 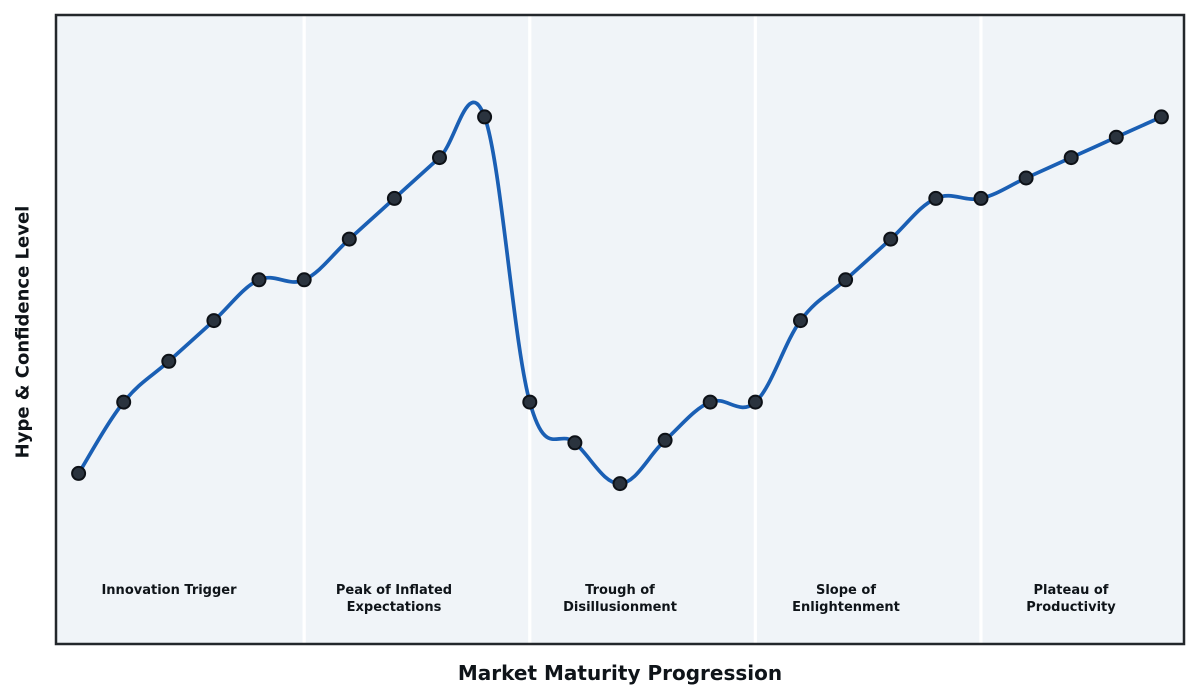 What do you see at coordinates (1071, 599) in the screenshot?
I see `phase-label: Plateau of Productivity` at bounding box center [1071, 599].